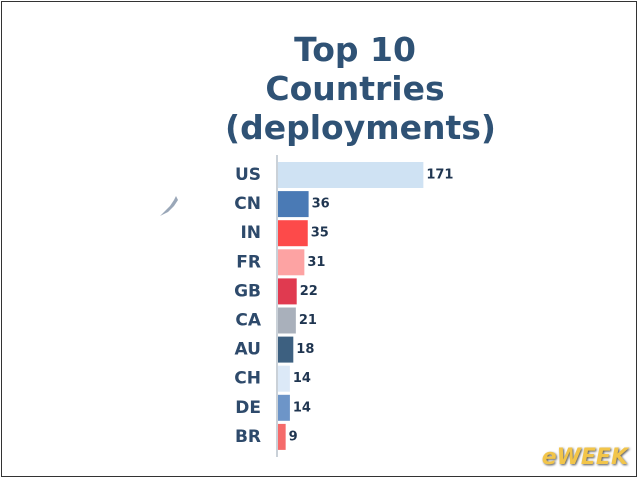 This screenshot has width=640, height=480. What do you see at coordinates (247, 379) in the screenshot?
I see `category-label: CH` at bounding box center [247, 379].